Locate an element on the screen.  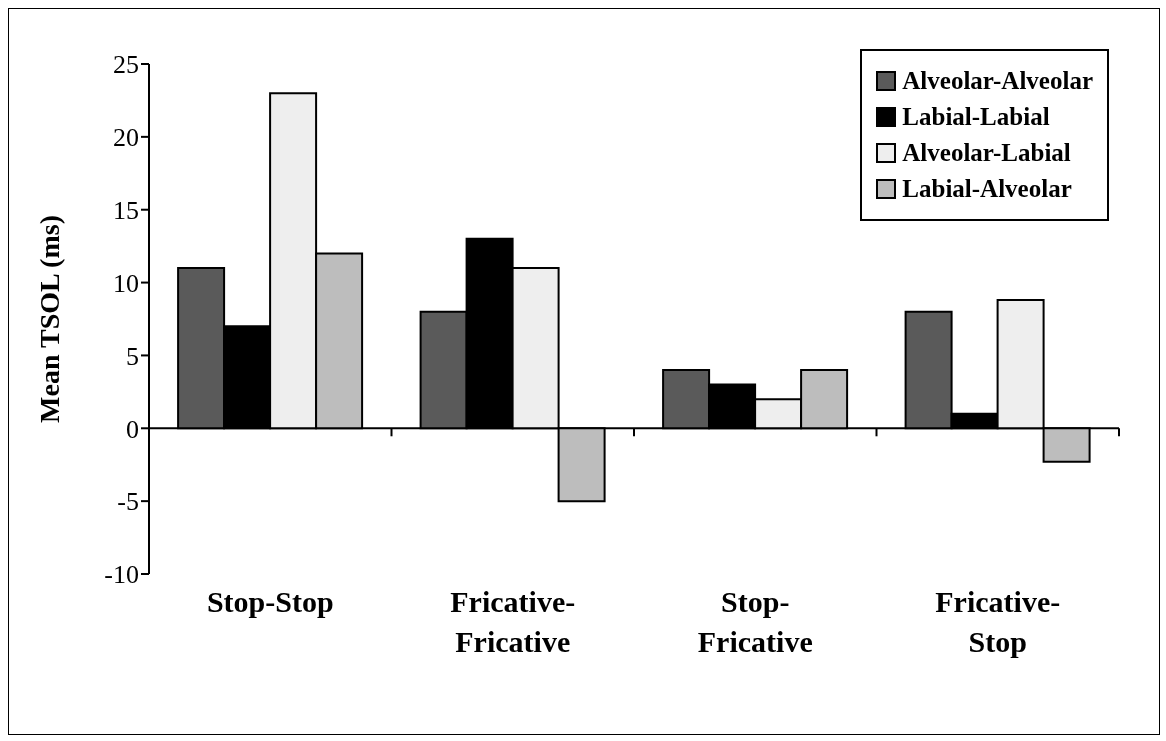
y-tick-label: 15 is located at coordinates (126, 210).